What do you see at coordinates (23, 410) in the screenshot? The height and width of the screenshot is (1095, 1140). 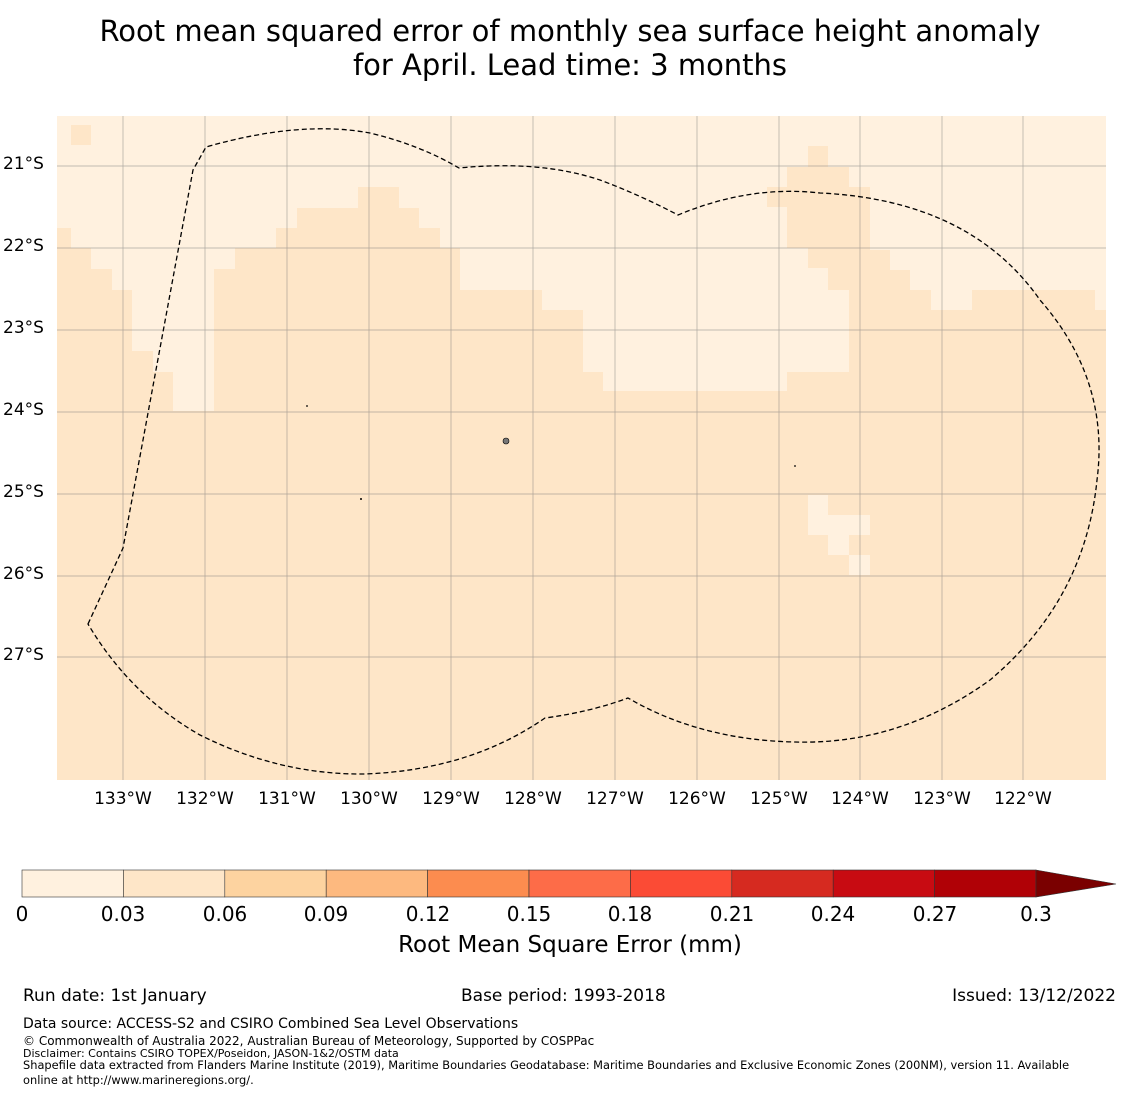 I see `lat-label: 24°S` at bounding box center [23, 410].